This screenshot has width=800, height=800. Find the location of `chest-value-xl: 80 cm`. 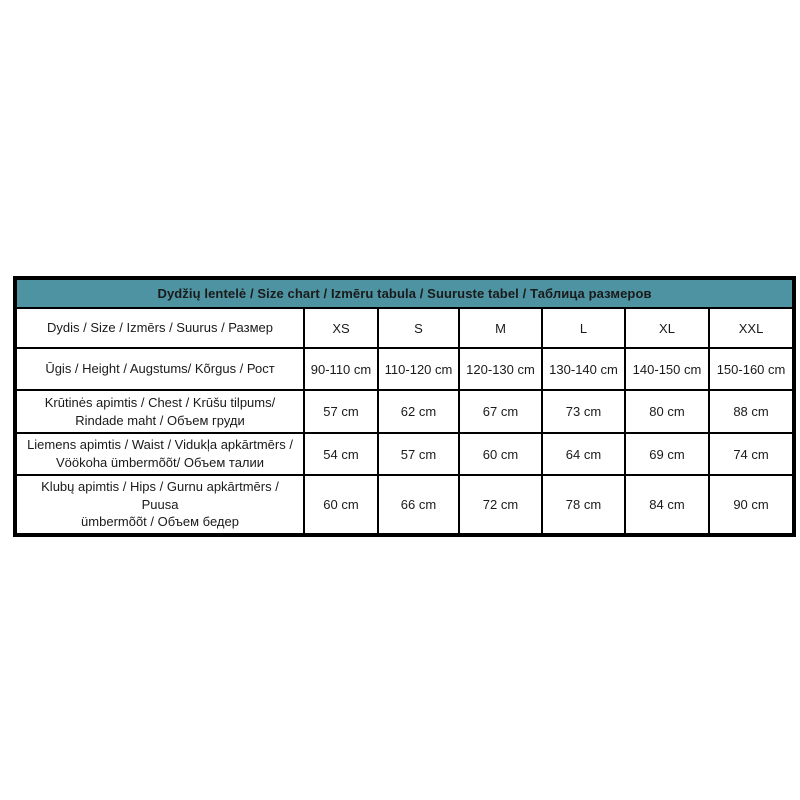

chest-value-xl: 80 cm is located at coordinates (667, 411).